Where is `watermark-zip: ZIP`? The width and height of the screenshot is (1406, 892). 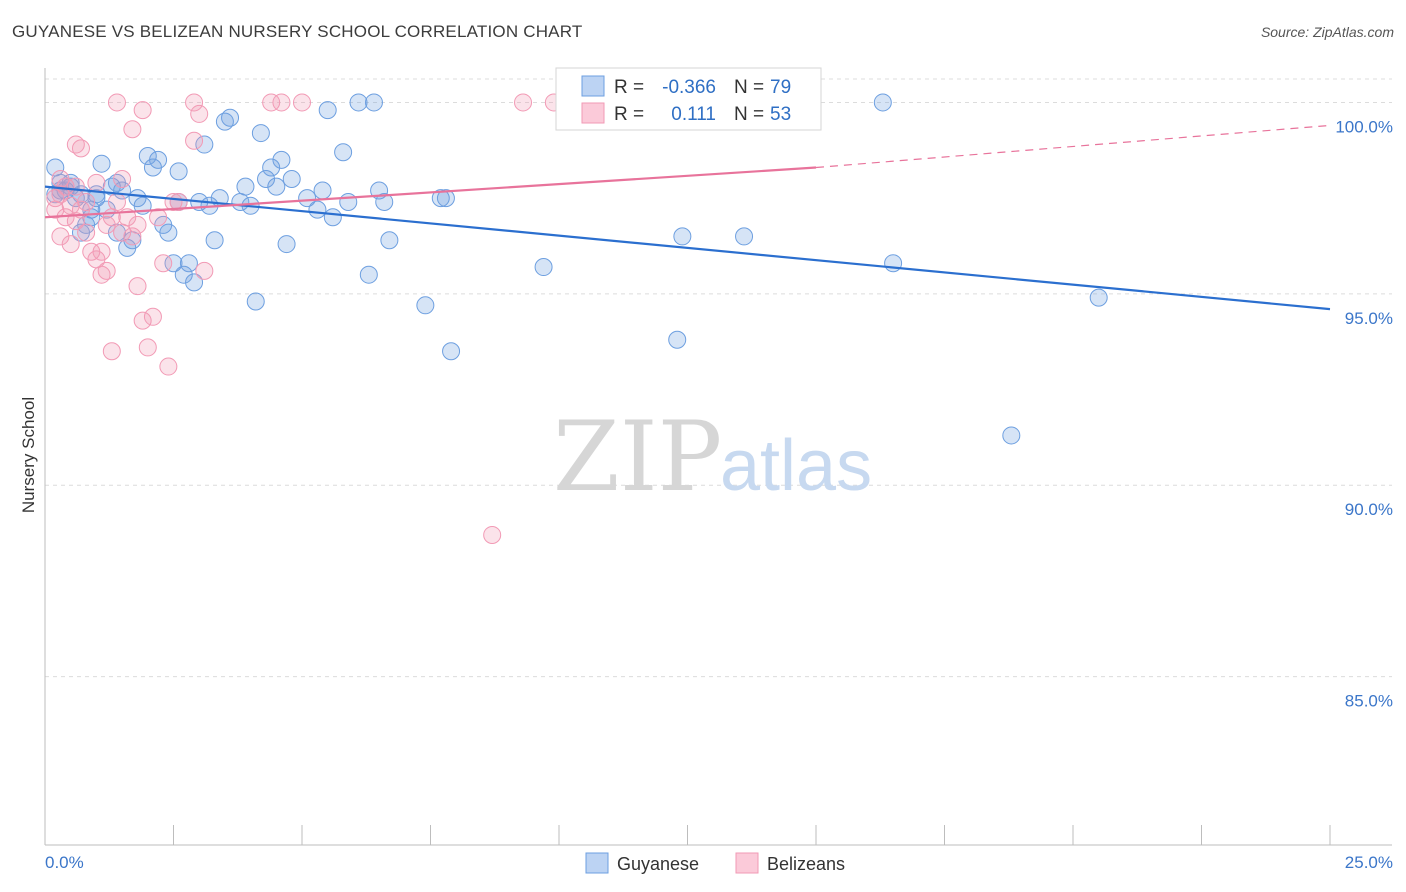
watermark-zip: ZIP is located at coordinates (637, 457).